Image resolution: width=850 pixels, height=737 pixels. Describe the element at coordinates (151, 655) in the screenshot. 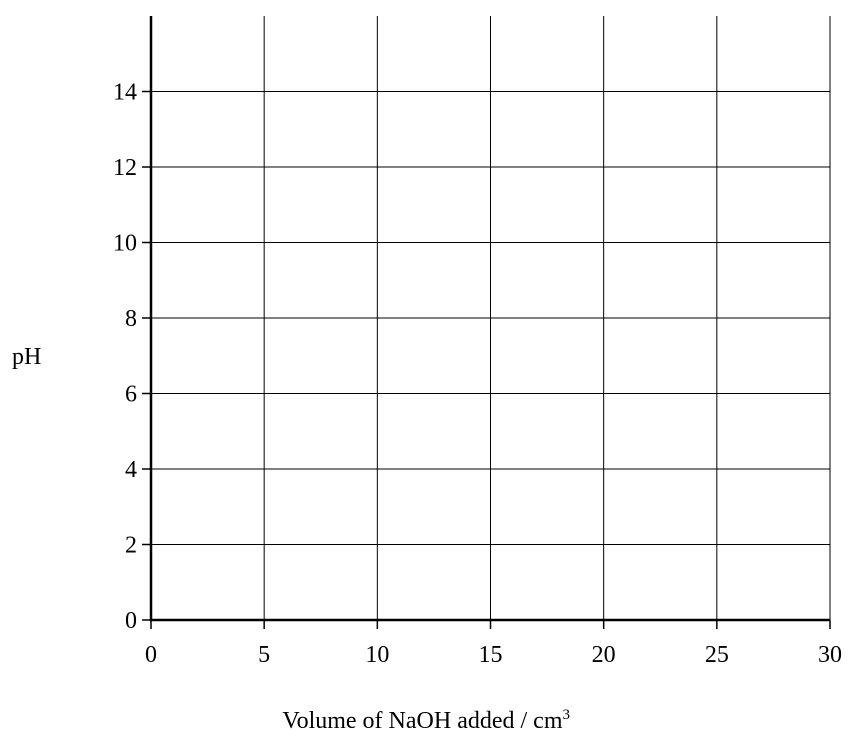

I see `x-tick-label: 0` at that location.